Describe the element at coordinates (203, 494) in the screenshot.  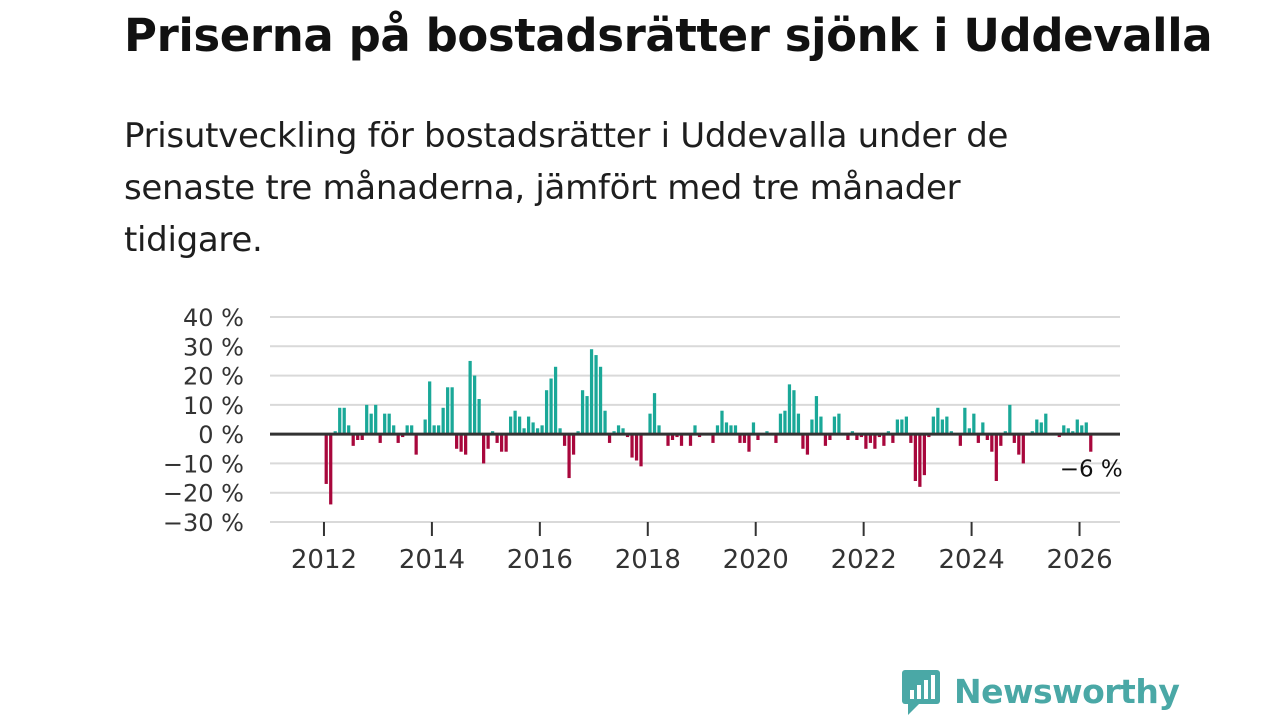
I see `y-tick-label: −20 %` at that location.